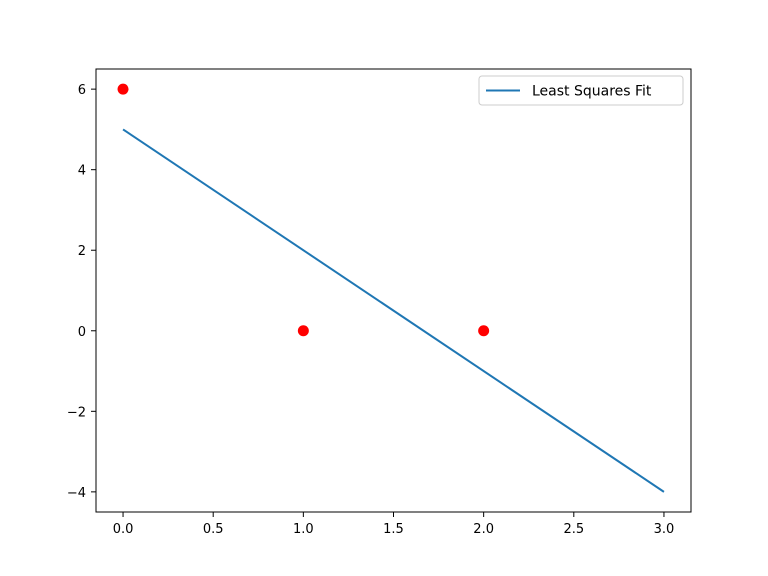 Image resolution: width=768 pixels, height=576 pixels. What do you see at coordinates (82, 251) in the screenshot?
I see `y-tick-label: 2` at bounding box center [82, 251].